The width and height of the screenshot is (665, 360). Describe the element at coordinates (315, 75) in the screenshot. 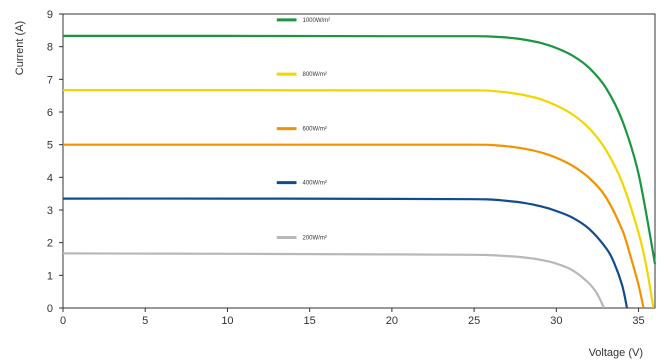

I see `legend-label: 800W/m²` at that location.